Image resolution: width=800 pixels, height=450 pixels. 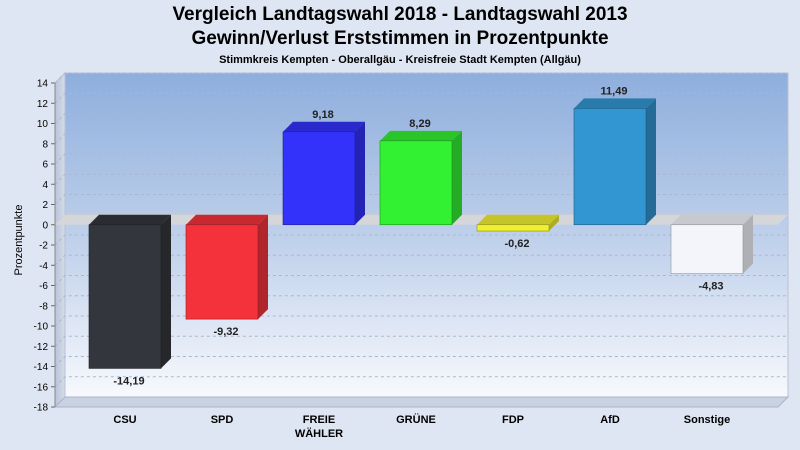 I want to click on y-tick-label: -16, so click(x=41, y=387).